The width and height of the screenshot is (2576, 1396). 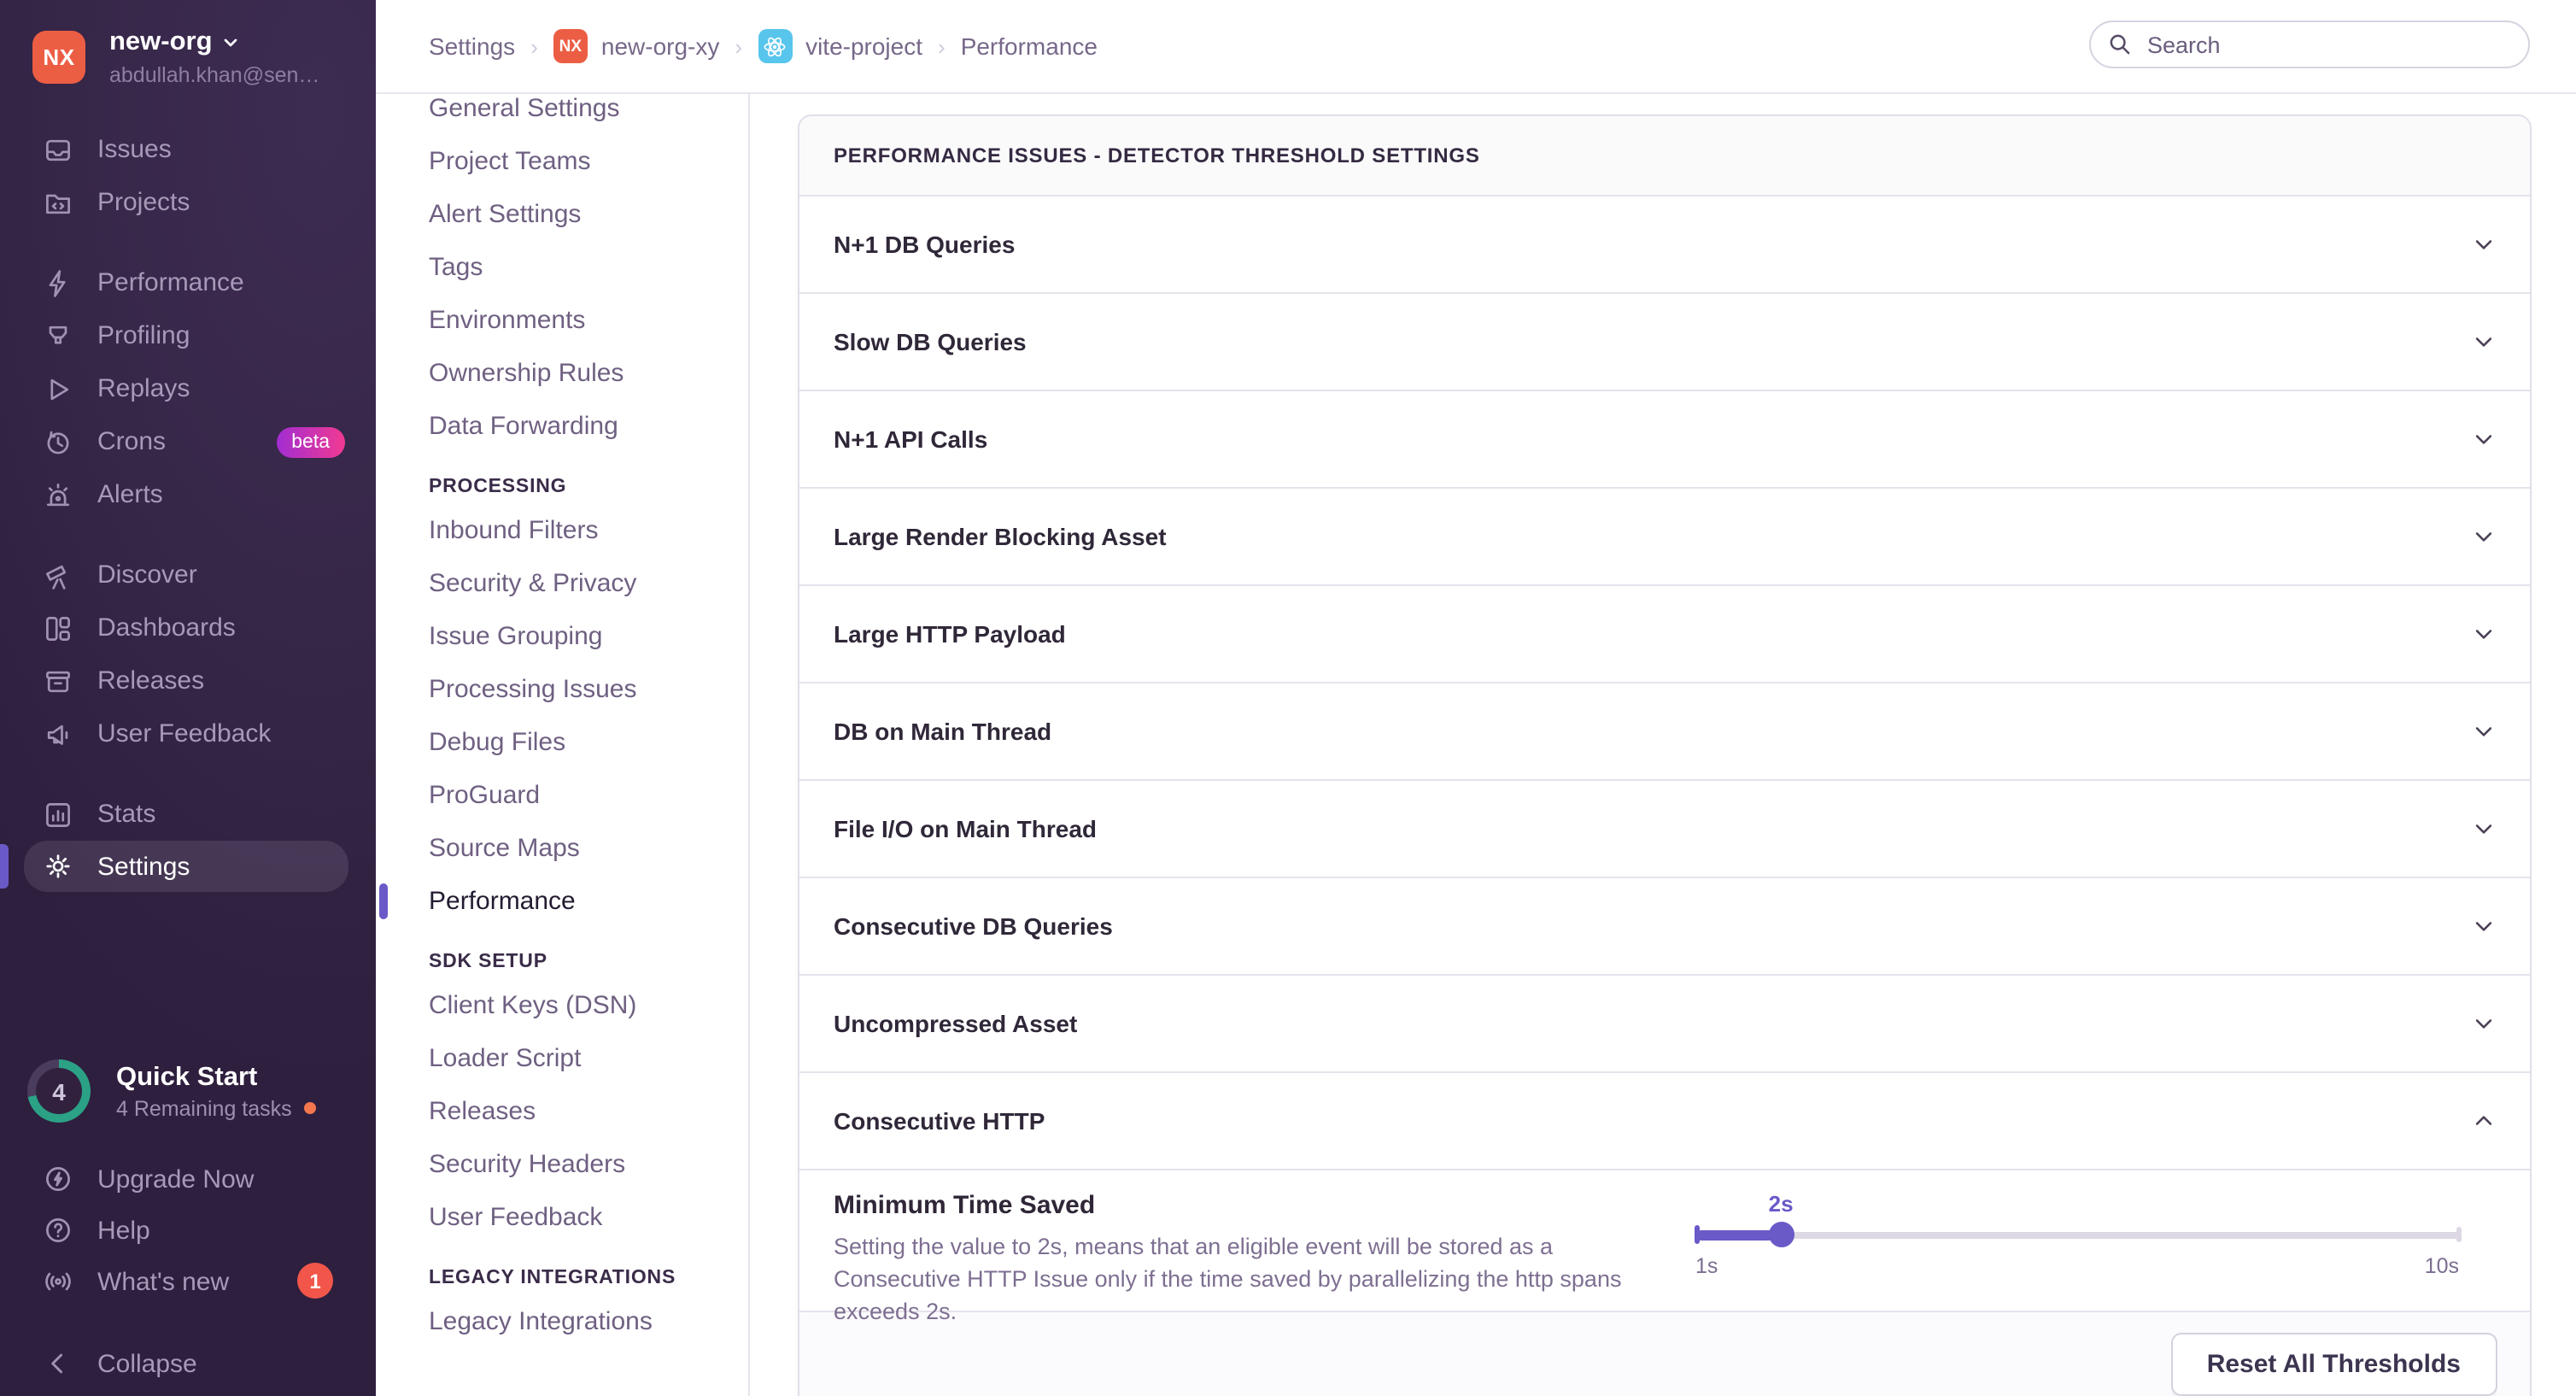 What do you see at coordinates (188, 202) in the screenshot?
I see `sidebar-item-projects: Projects` at bounding box center [188, 202].